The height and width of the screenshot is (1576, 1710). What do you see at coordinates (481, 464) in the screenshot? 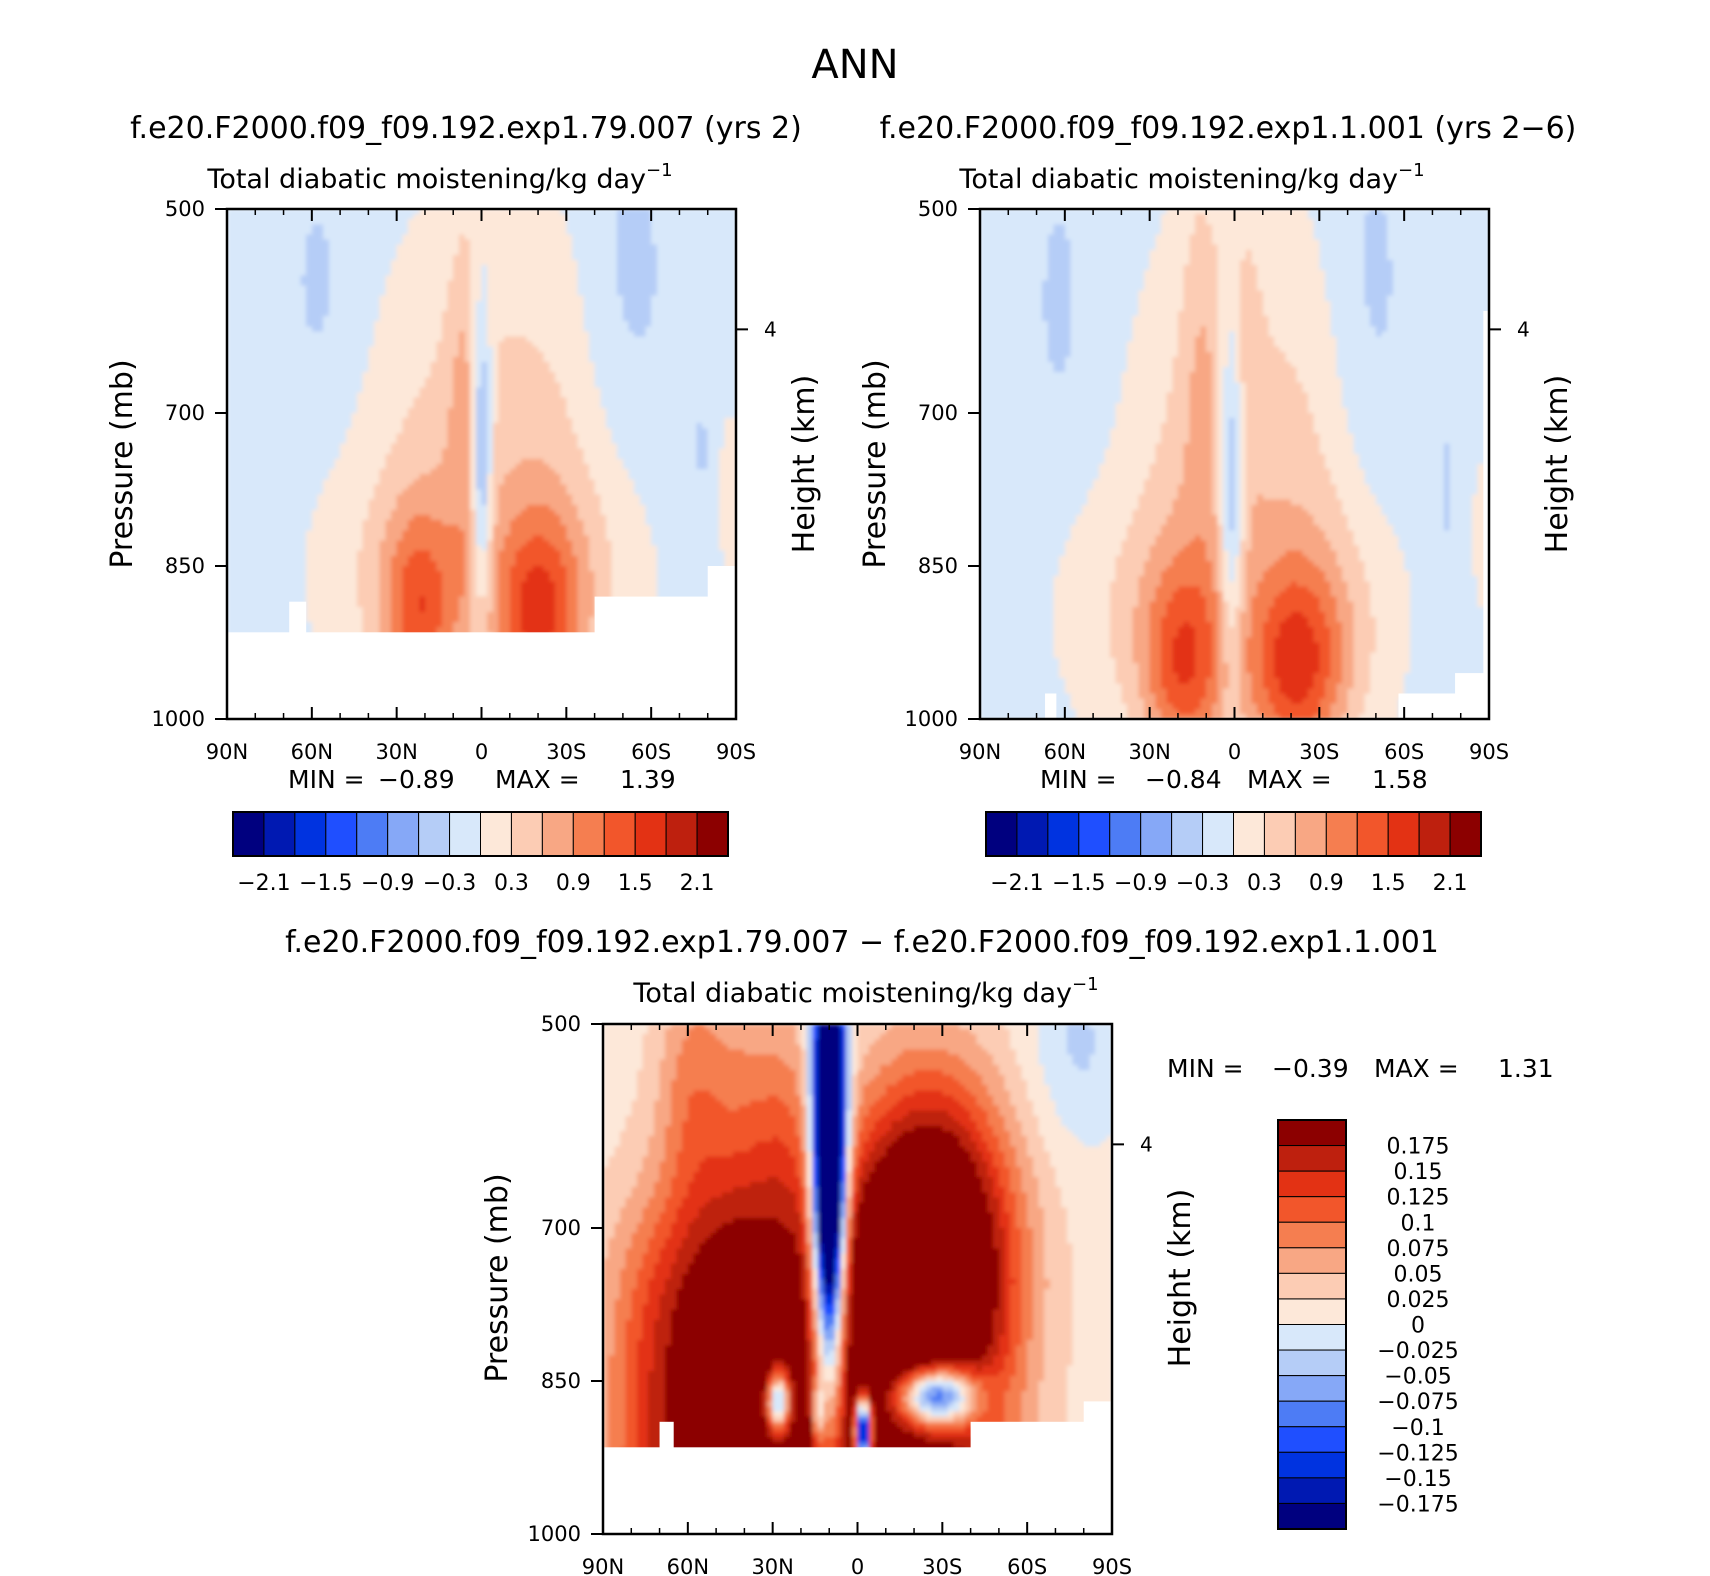
I see `field-cells` at bounding box center [481, 464].